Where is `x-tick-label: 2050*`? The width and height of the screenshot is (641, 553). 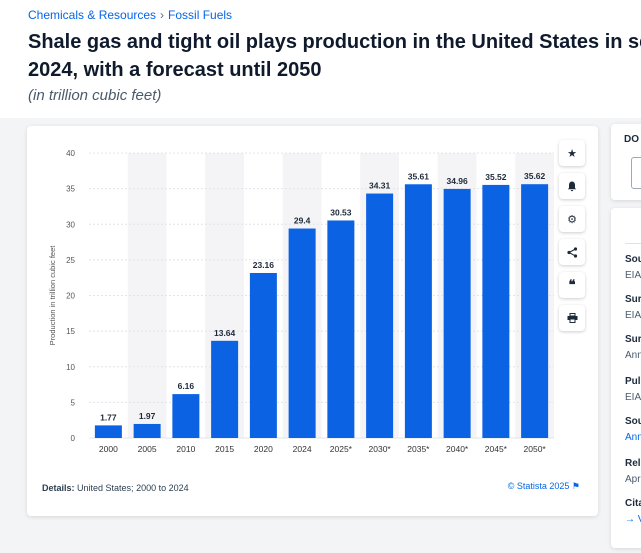 x-tick-label: 2050* is located at coordinates (535, 449).